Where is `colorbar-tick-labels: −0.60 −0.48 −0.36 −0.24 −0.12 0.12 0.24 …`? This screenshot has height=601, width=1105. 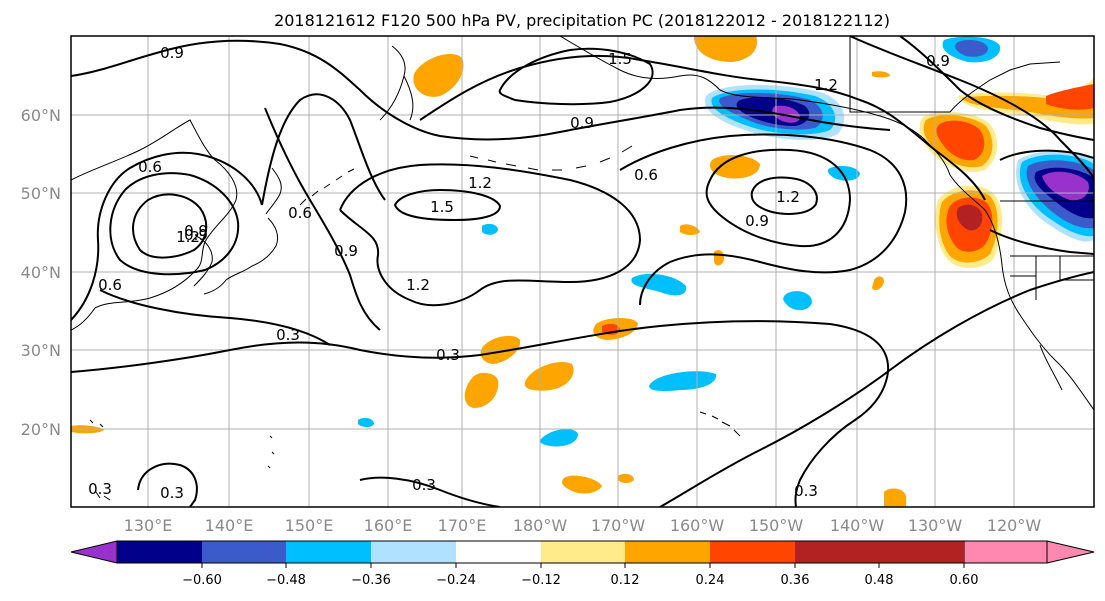
colorbar-tick-labels: −0.60 −0.48 −0.36 −0.24 −0.12 0.12 0.24 … is located at coordinates (580, 580).